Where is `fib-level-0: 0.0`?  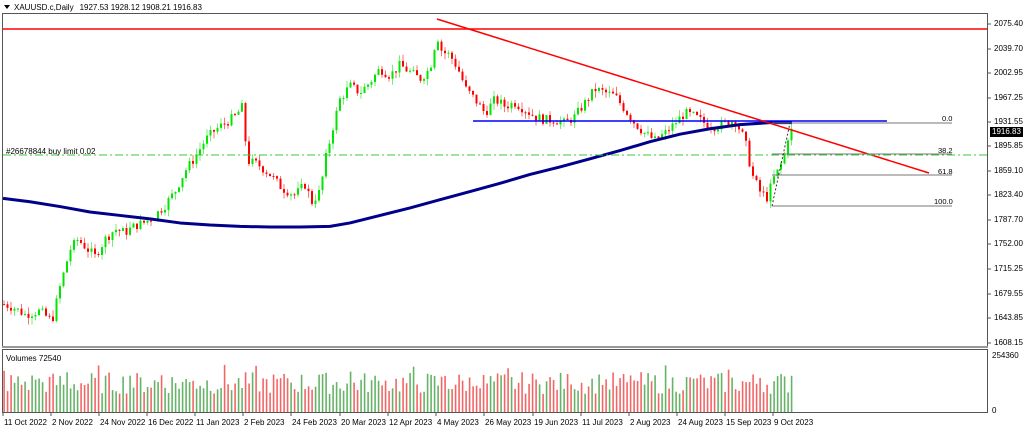
fib-level-0: 0.0 is located at coordinates (947, 118).